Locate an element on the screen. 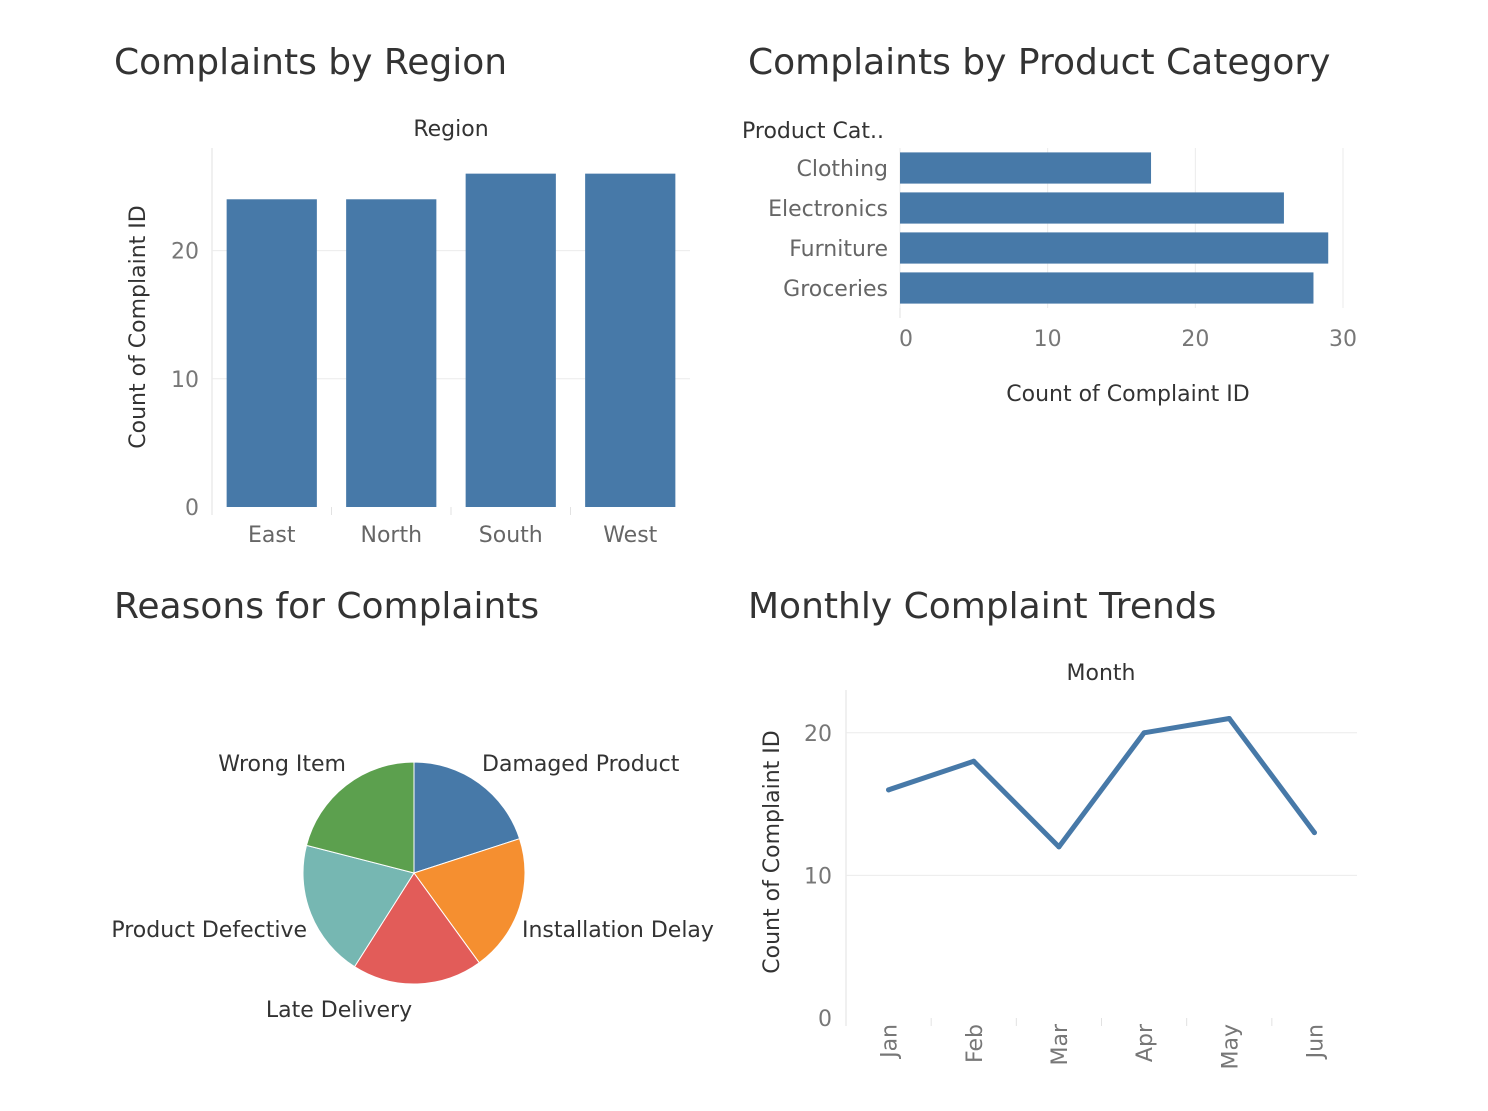 This screenshot has height=1111, width=1488. monthly-trend-line is located at coordinates (1101, 783).